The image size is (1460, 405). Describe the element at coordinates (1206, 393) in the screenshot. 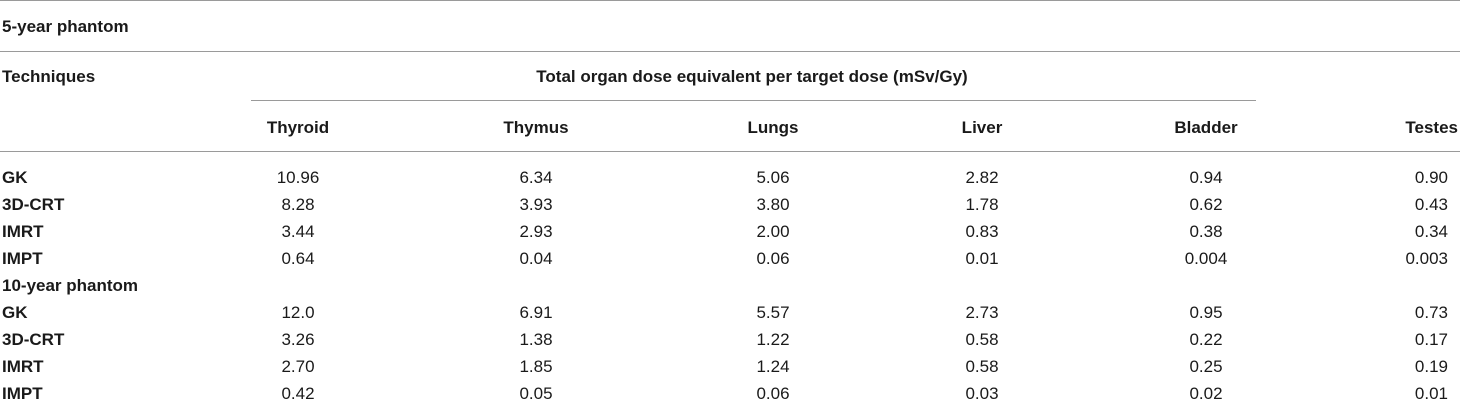

I see `cell-bladder: 0.02` at that location.